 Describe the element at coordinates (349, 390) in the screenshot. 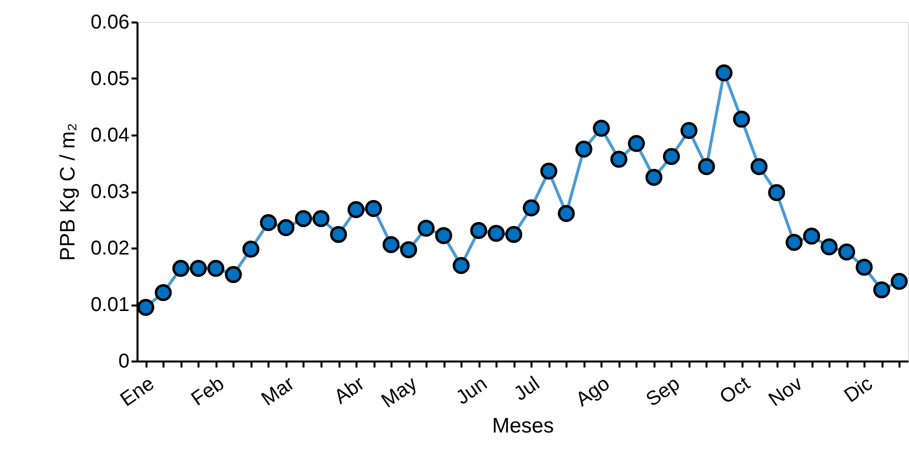

I see `x-tick-label: Abr` at that location.